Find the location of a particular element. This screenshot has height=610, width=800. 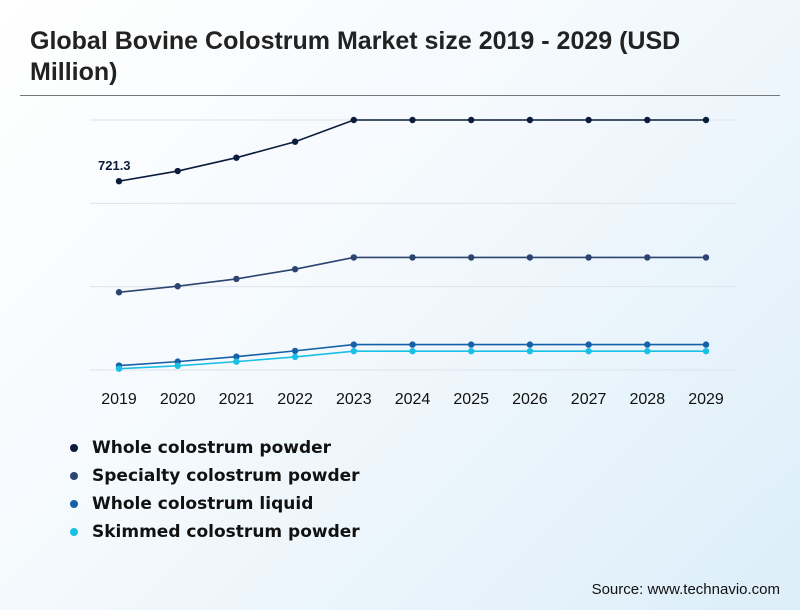

legend-item-skimmed-colostrum-powder: Skimmed colostrum powder is located at coordinates (215, 532).